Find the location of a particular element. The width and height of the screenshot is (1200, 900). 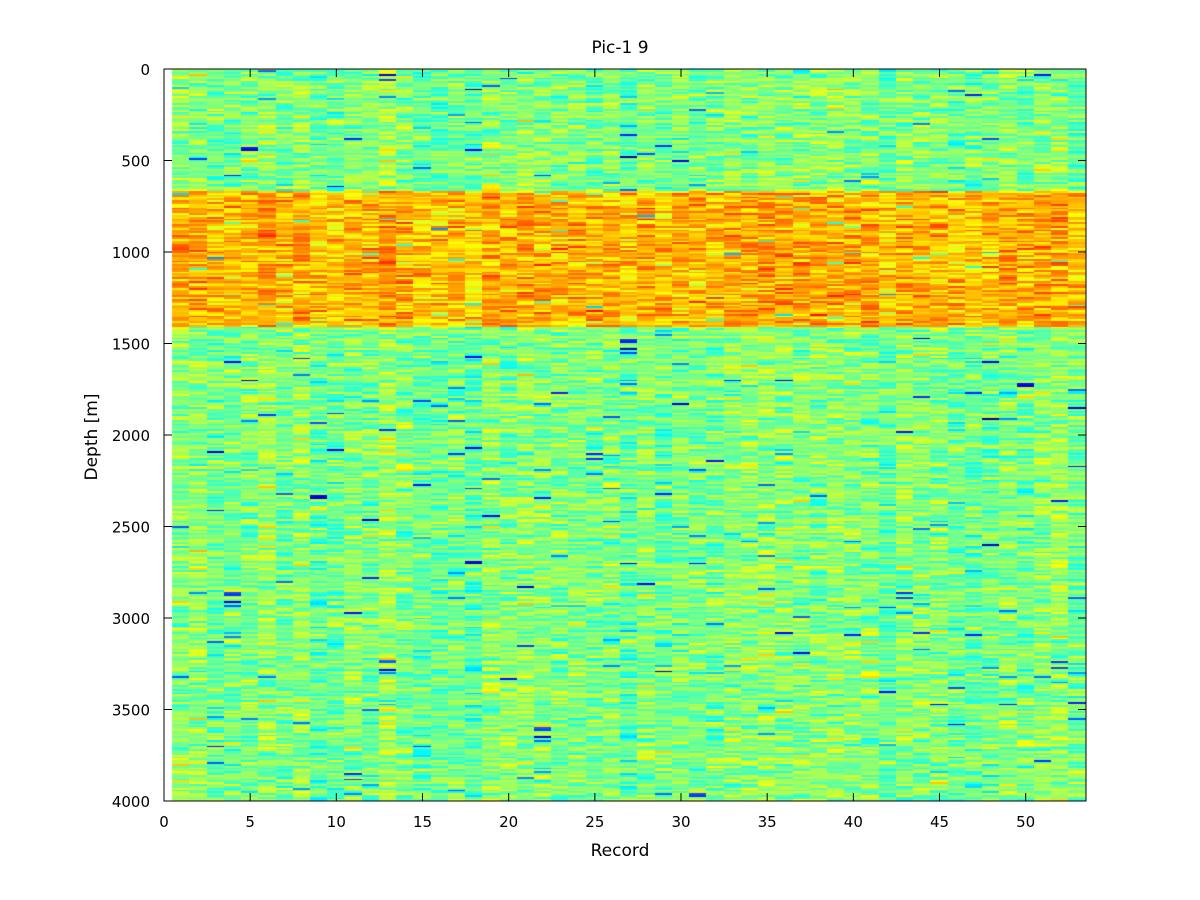

y-tick-label: 4000 is located at coordinates (131, 802).